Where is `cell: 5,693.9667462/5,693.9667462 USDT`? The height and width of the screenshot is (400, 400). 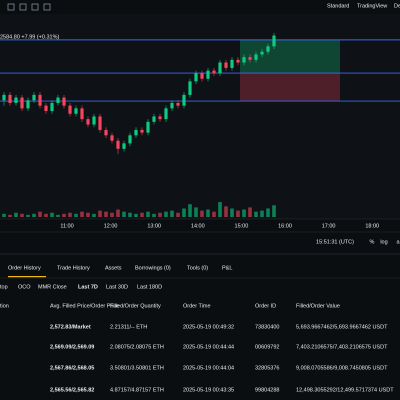 cell: 5,693.9667462/5,693.9667462 USDT is located at coordinates (342, 327).